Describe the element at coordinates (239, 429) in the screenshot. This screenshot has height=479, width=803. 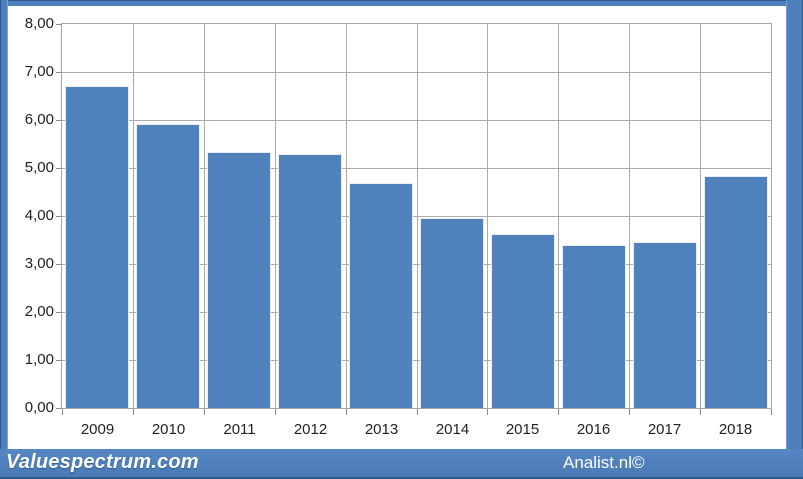
I see `x-tick-label: 2011` at that location.